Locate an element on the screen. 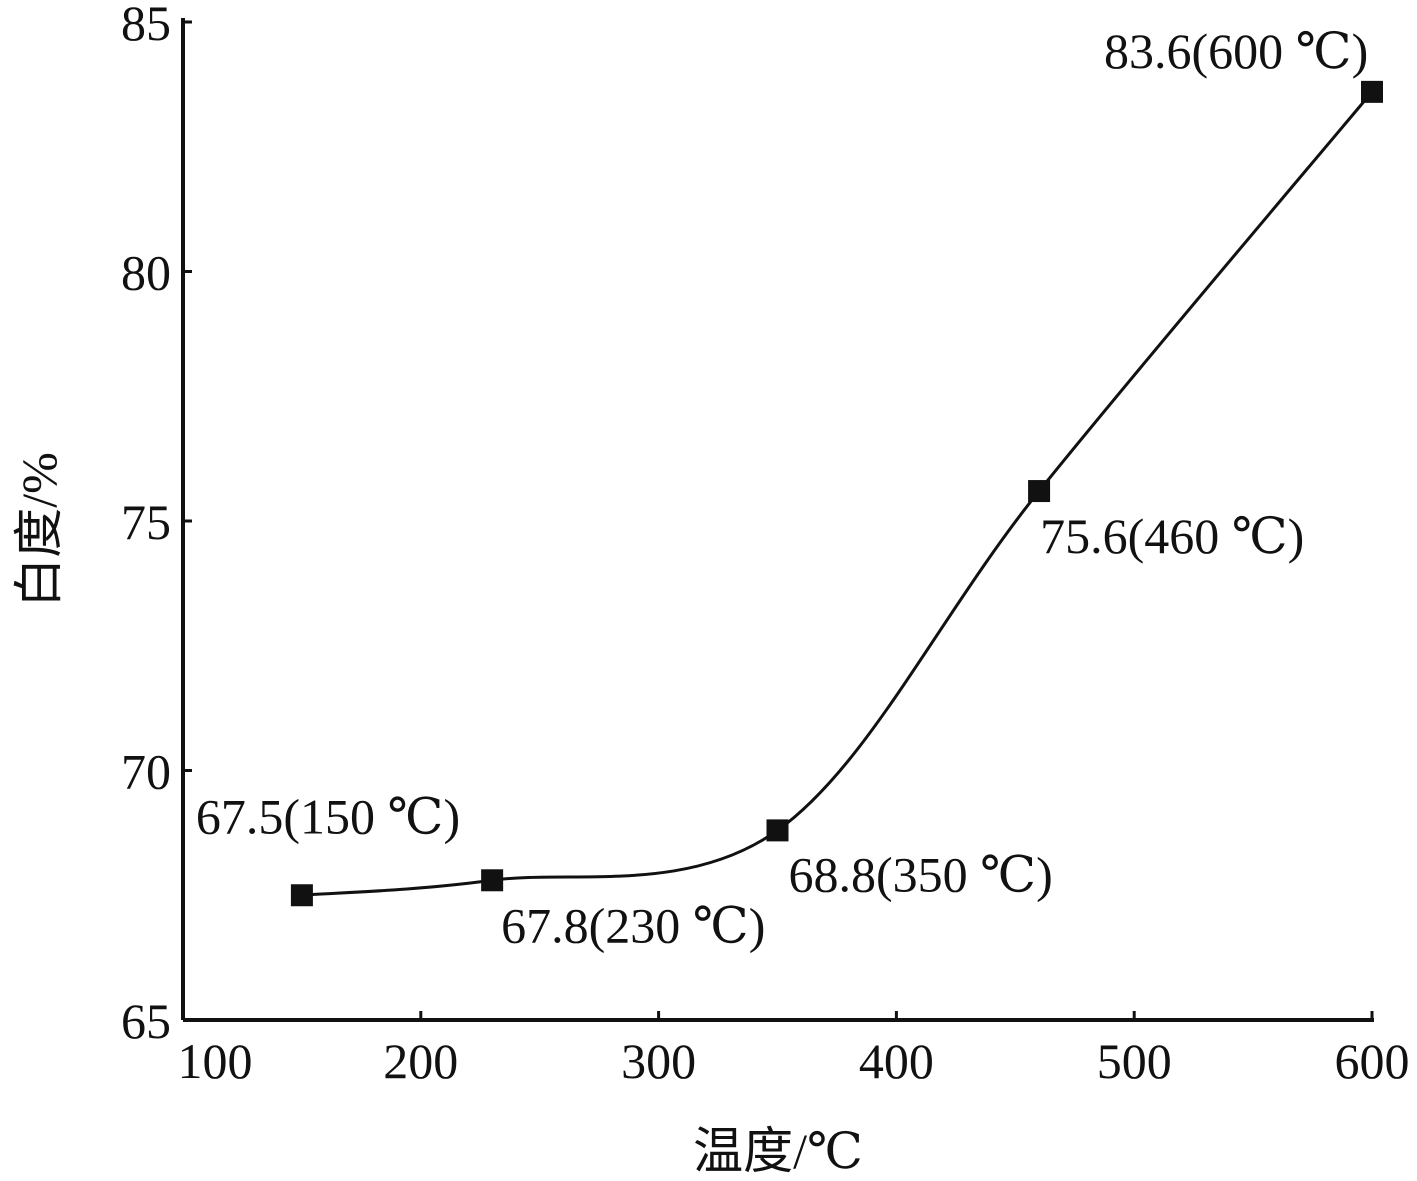 This screenshot has height=1181, width=1417. data-label: 67.8(230 ℃) is located at coordinates (633, 925).